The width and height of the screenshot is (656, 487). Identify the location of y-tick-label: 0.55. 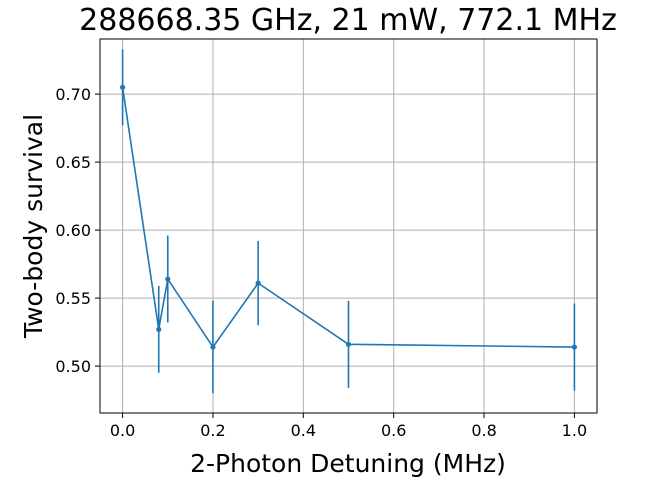
(73, 298).